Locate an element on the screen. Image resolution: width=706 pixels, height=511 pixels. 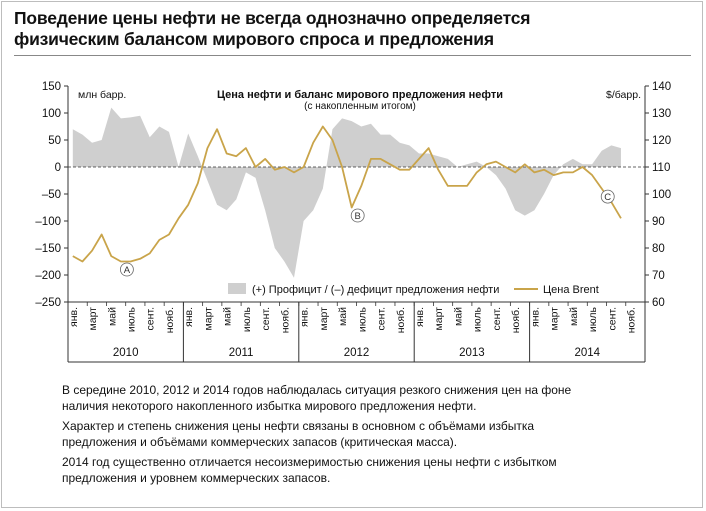
marker-label-c: C is located at coordinates (607, 197).